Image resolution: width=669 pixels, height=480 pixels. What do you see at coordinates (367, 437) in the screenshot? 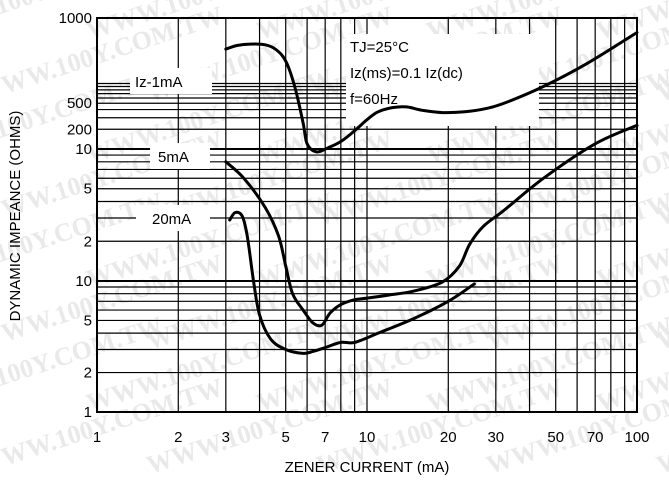
I see `x-tick-label: 10` at bounding box center [367, 437].